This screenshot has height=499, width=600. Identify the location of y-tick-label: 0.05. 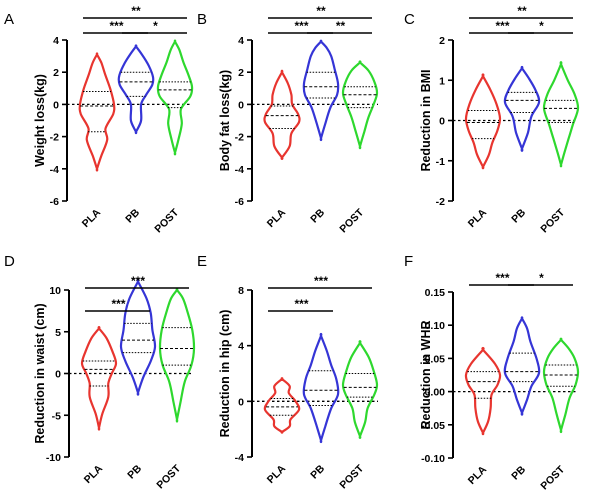
(435, 359).